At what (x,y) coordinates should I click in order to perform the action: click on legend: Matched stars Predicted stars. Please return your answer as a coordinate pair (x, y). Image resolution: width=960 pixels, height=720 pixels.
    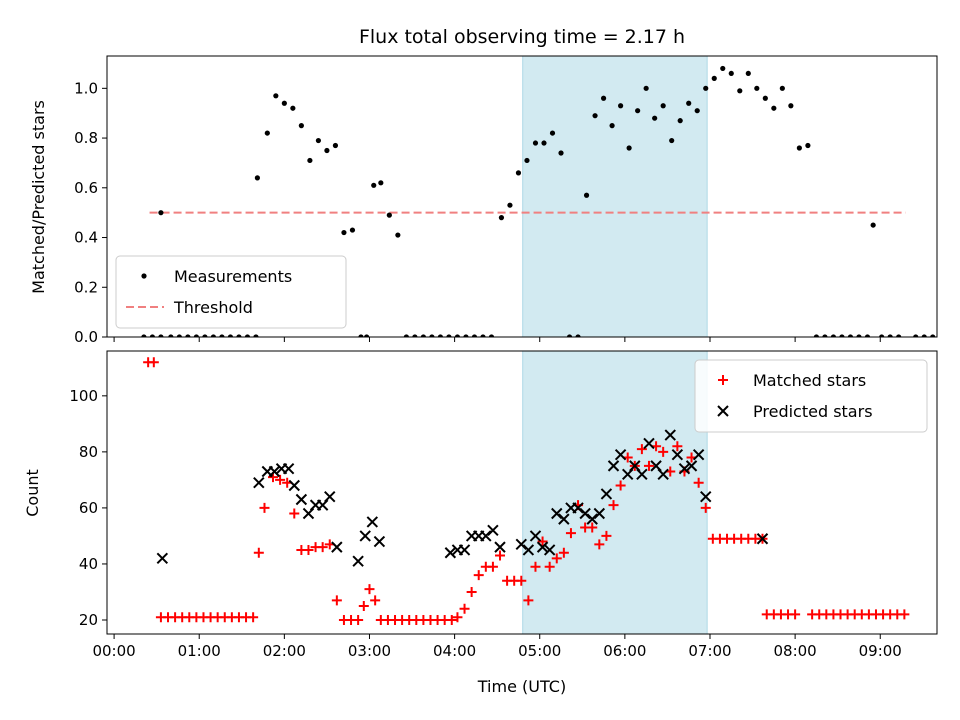
    Looking at the image, I should click on (811, 396).